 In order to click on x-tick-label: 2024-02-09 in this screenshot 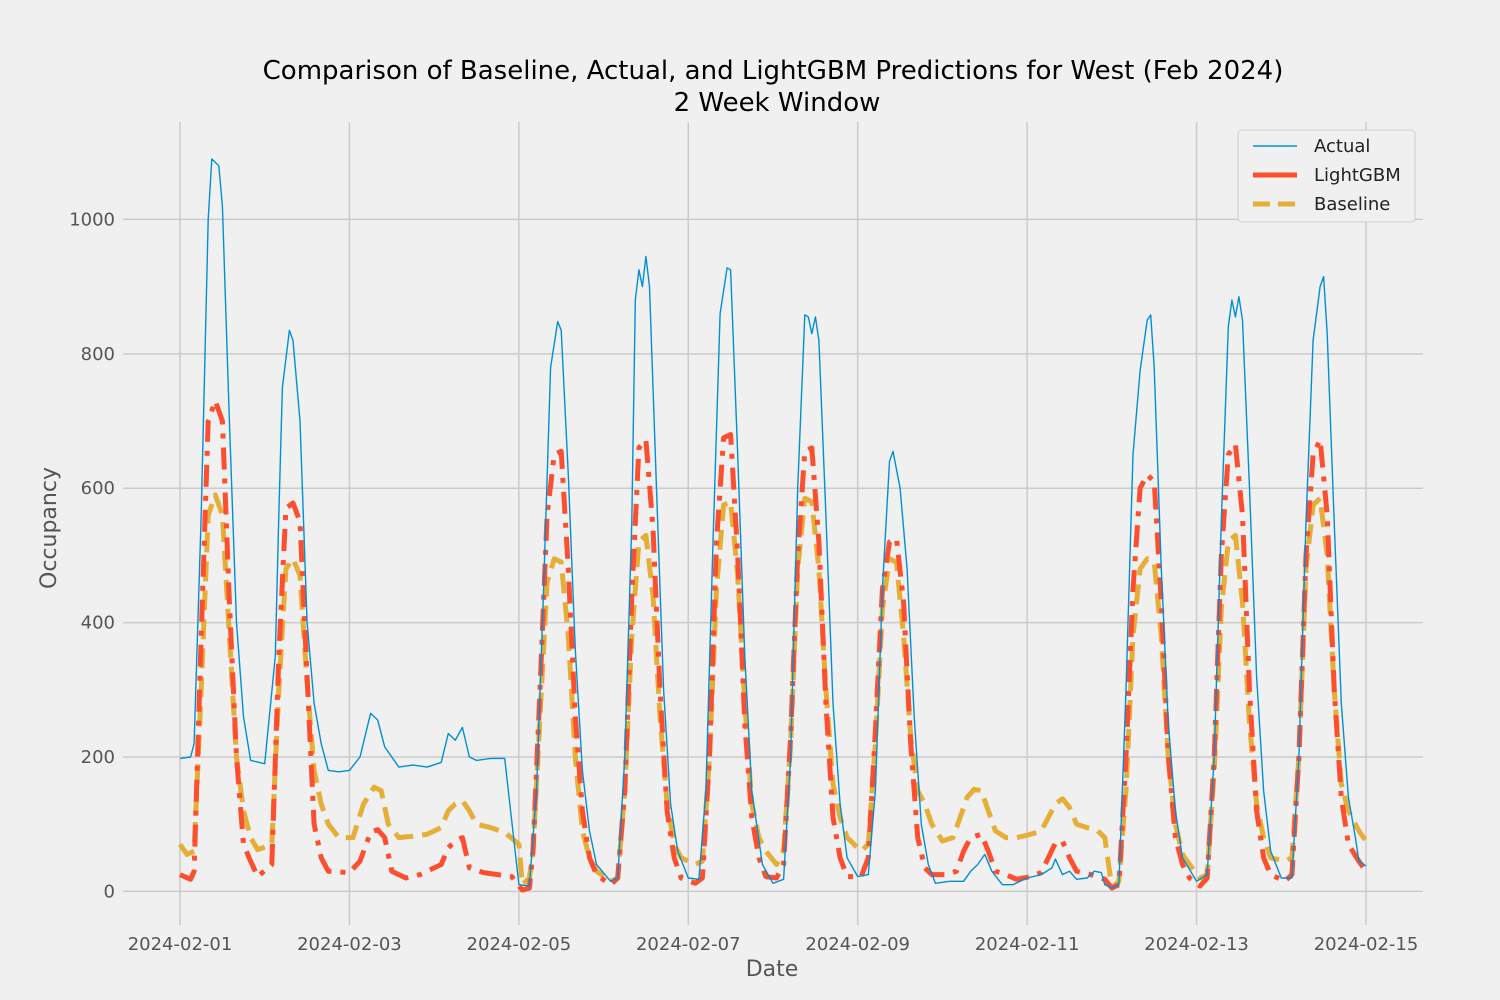, I will do `click(857, 944)`.